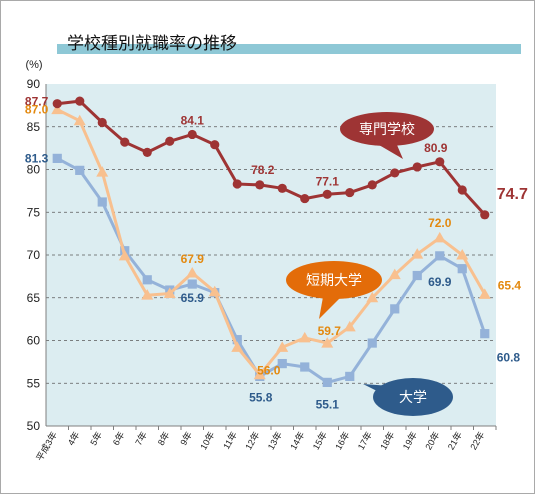 The width and height of the screenshot is (535, 494). What do you see at coordinates (140, 439) in the screenshot?
I see `x-tick-label: 7年` at bounding box center [140, 439].